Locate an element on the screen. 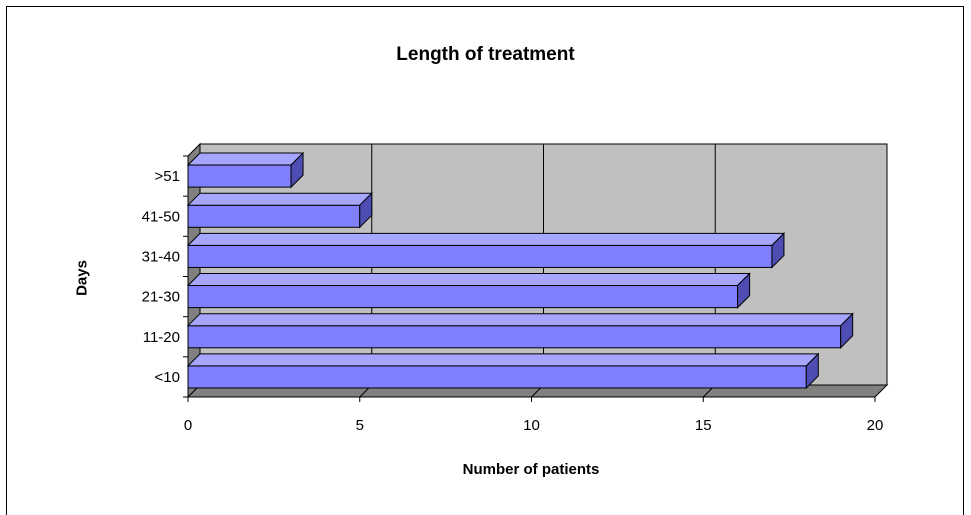 This screenshot has height=515, width=971. x-tick-label: 10 is located at coordinates (531, 425).